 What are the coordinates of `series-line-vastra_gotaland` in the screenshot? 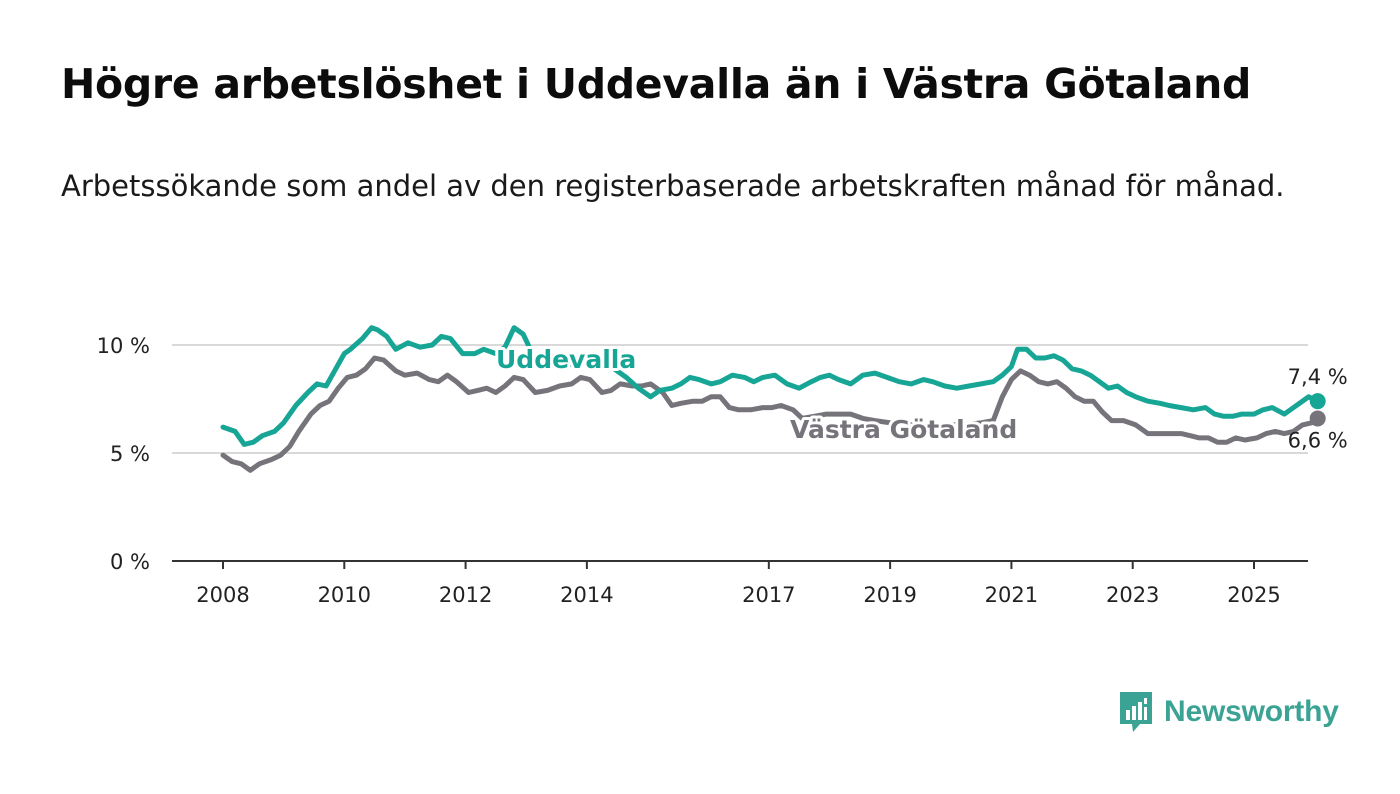 It's located at (770, 414).